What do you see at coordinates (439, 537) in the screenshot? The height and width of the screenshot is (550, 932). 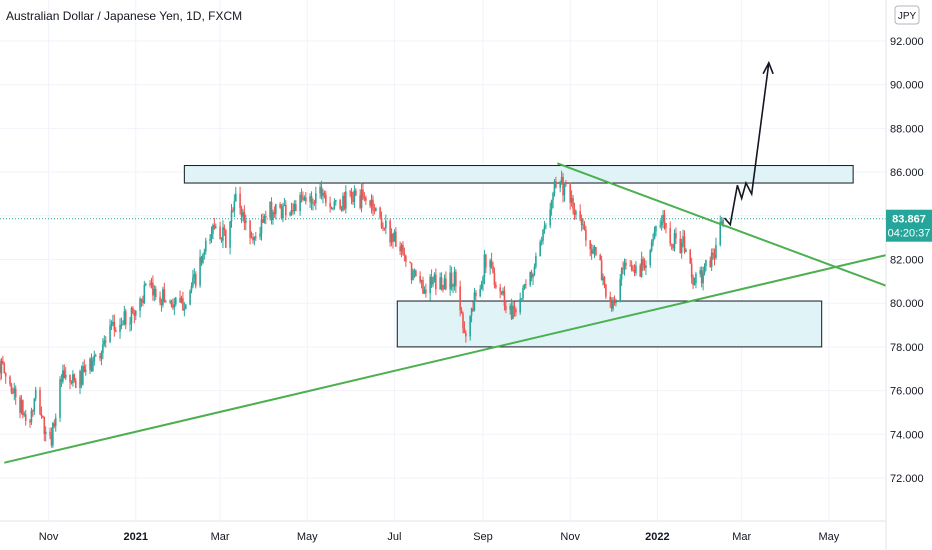 I see `time-axis: Nov 2021 Mar May Jul Sep Nov 2022 Mar May` at bounding box center [439, 537].